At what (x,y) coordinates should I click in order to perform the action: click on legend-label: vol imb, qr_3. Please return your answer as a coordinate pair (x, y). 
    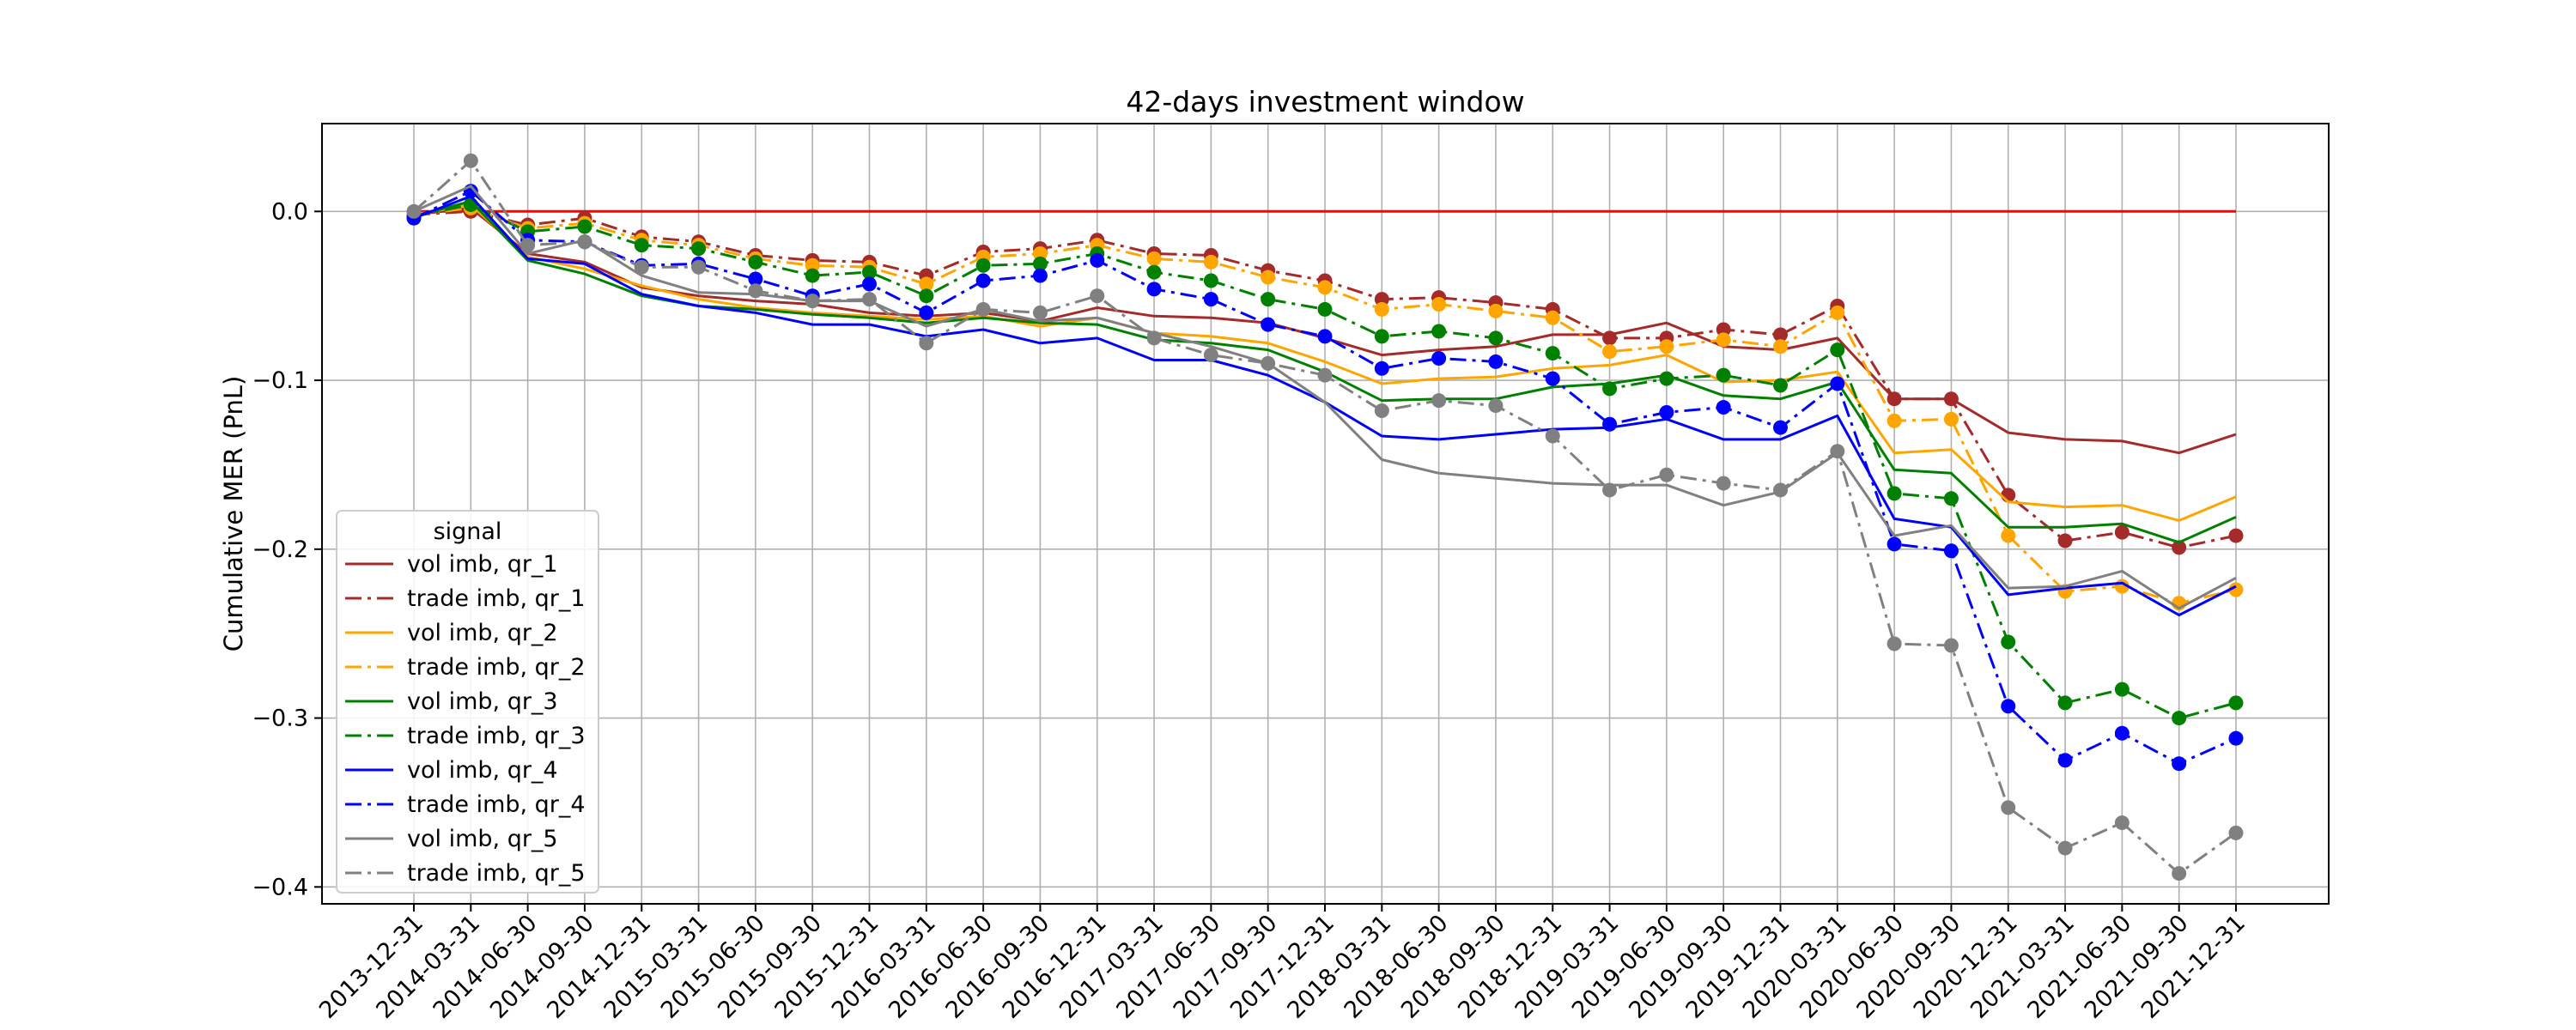
    Looking at the image, I should click on (483, 701).